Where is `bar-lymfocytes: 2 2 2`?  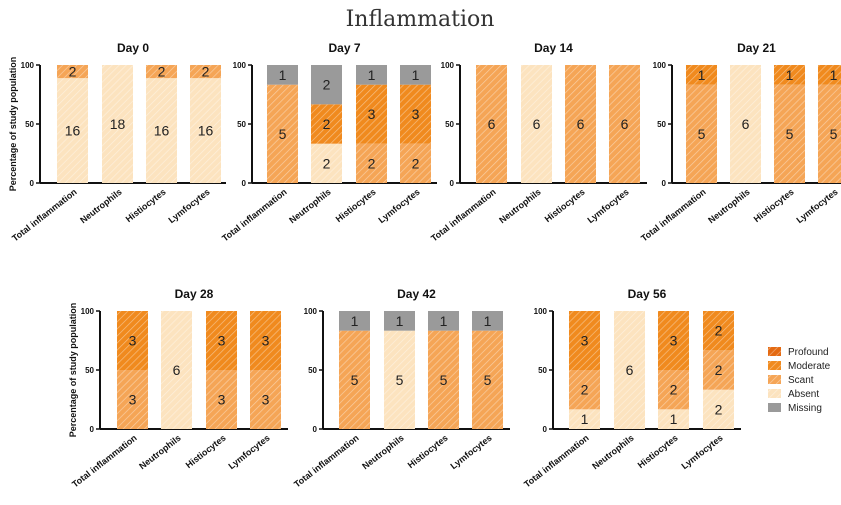 bar-lymfocytes: 2 2 2 is located at coordinates (718, 370).